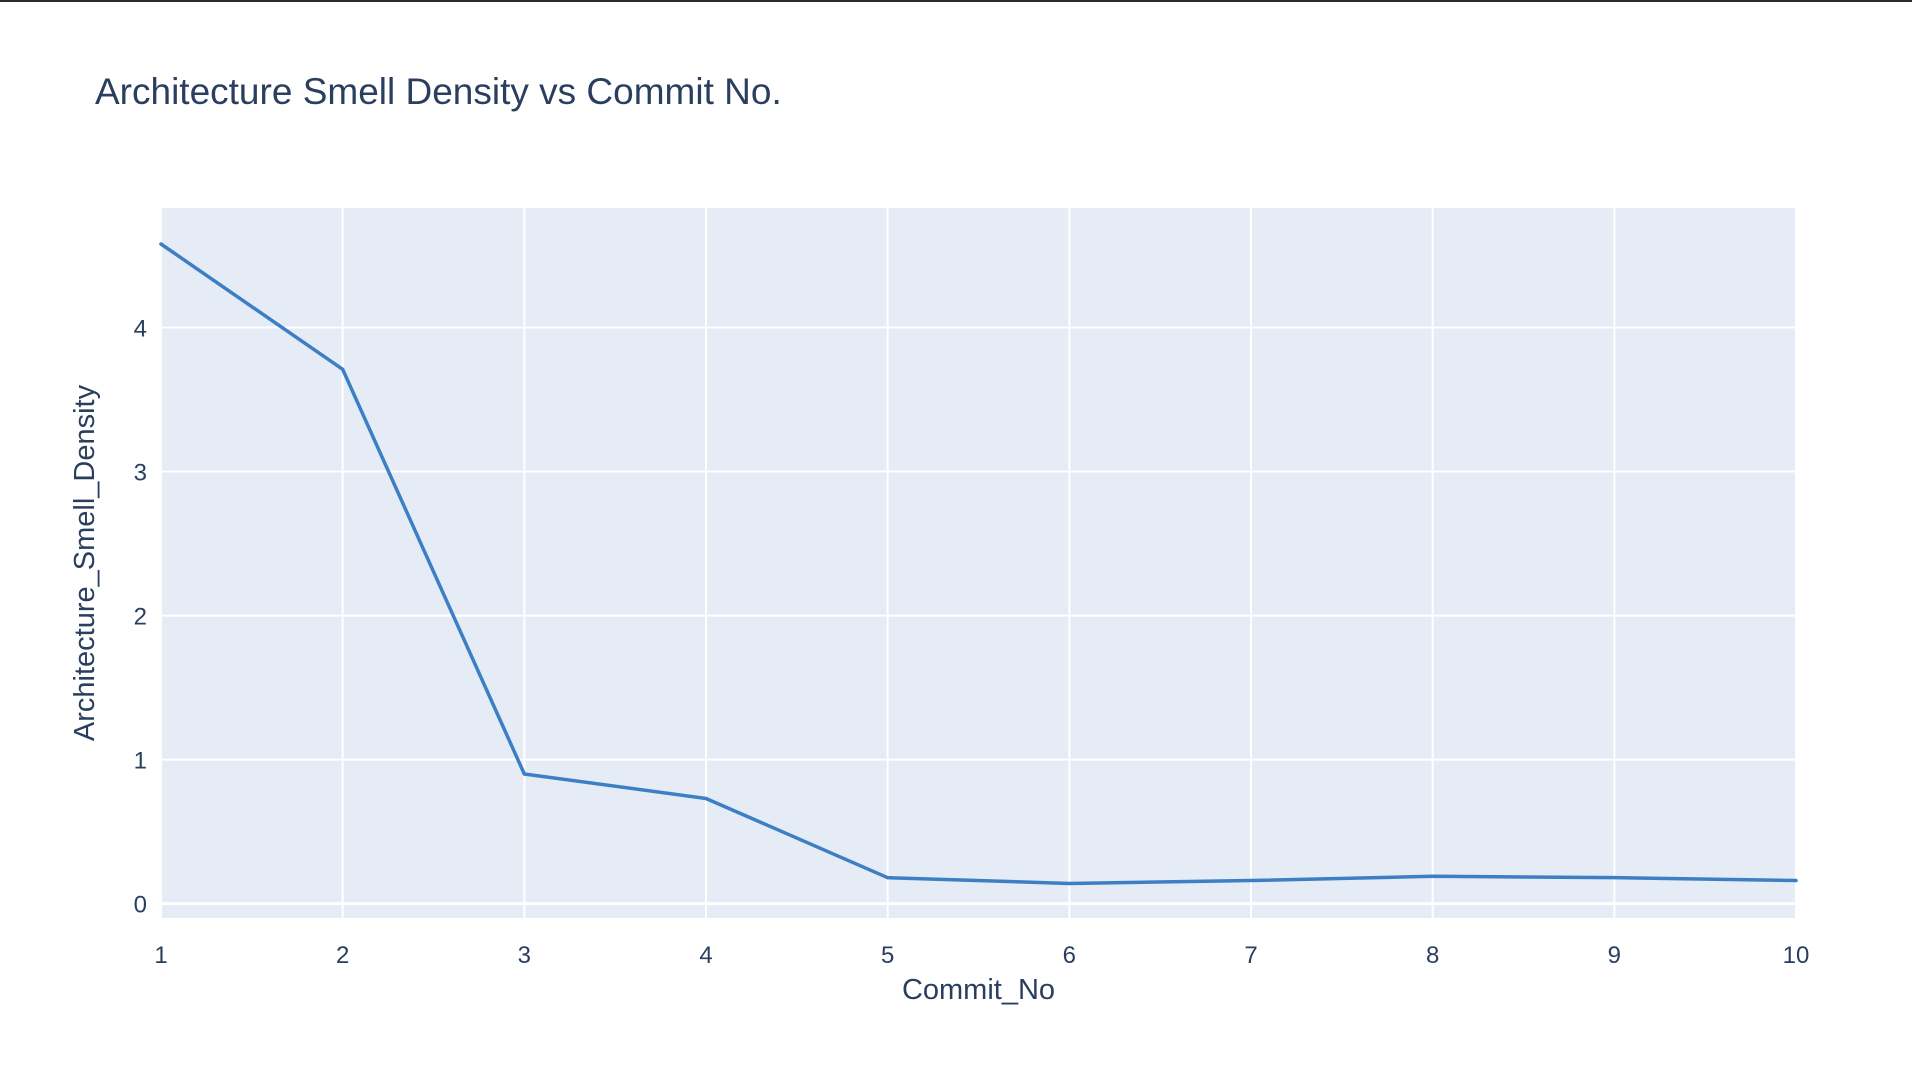 This screenshot has height=1074, width=1912. I want to click on chart-title: Architecture Smell Density vs Commit No., so click(438, 91).